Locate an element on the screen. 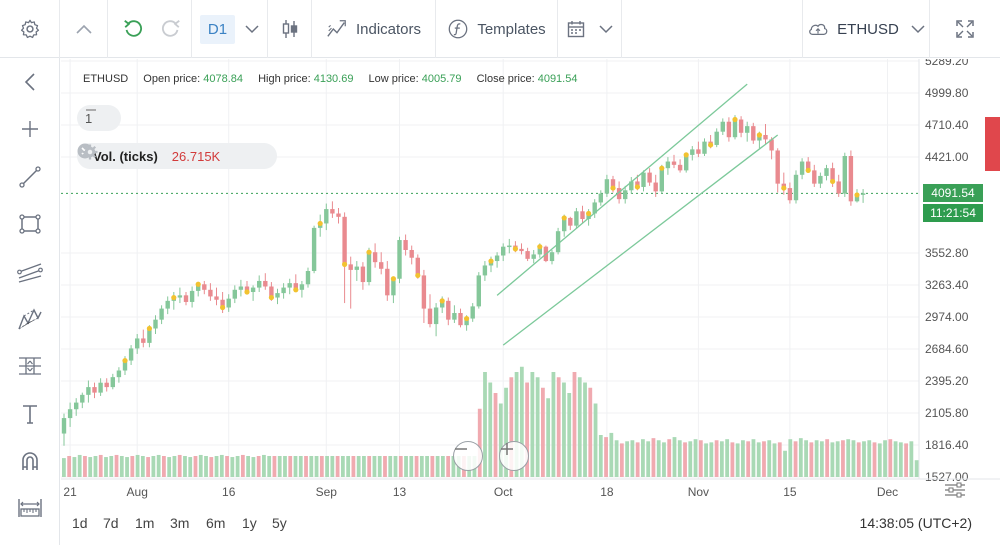  templates-button: Templates is located at coordinates (497, 29).